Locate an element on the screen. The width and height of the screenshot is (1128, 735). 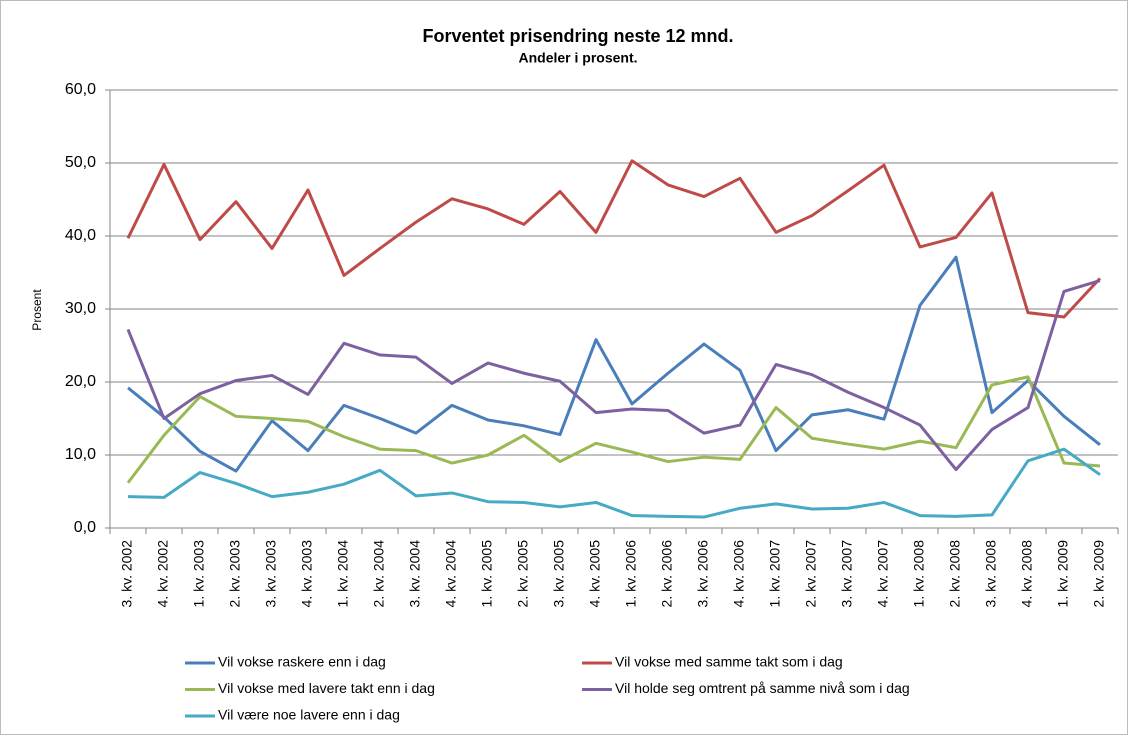
x-tick-label: 3. kv. 2007 is located at coordinates (847, 574).